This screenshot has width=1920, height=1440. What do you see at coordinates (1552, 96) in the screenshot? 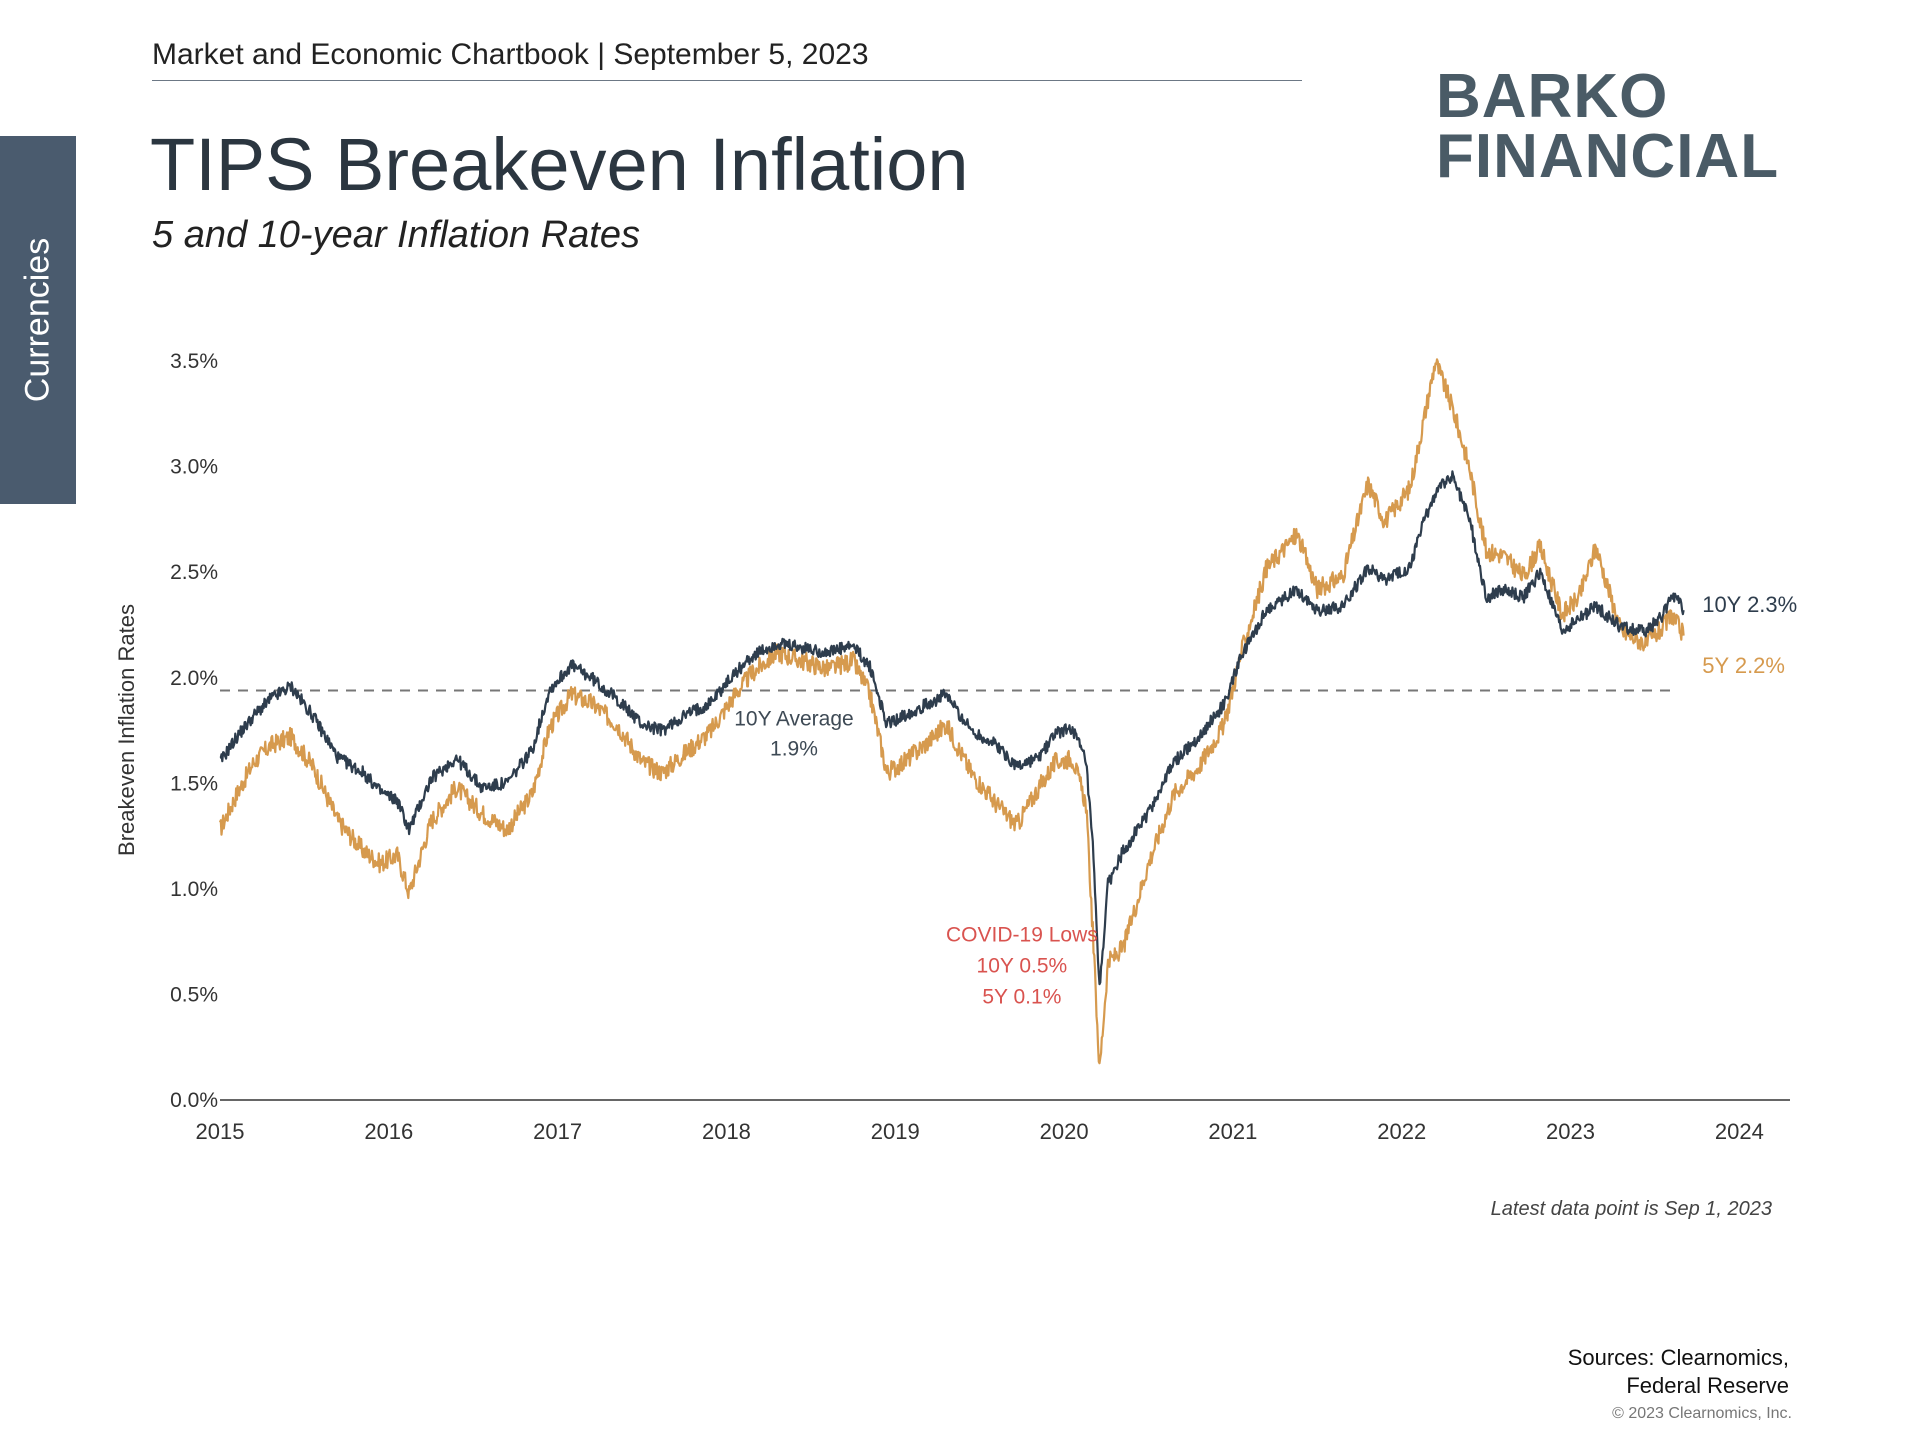
I see `logo-line-1: BARKO` at bounding box center [1552, 96].